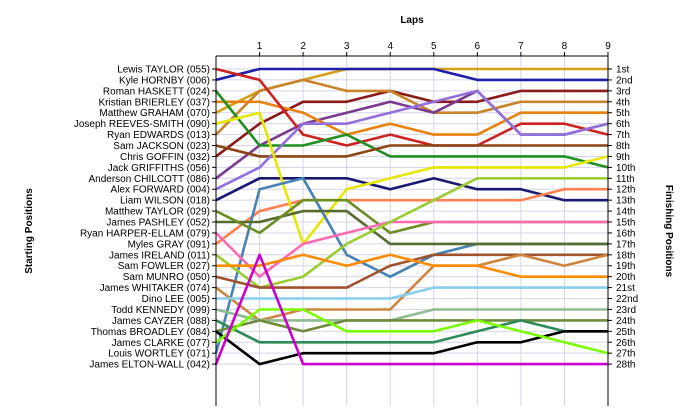 The width and height of the screenshot is (700, 420). Describe the element at coordinates (625, 255) in the screenshot. I see `finishing-position-label: 18th` at that location.